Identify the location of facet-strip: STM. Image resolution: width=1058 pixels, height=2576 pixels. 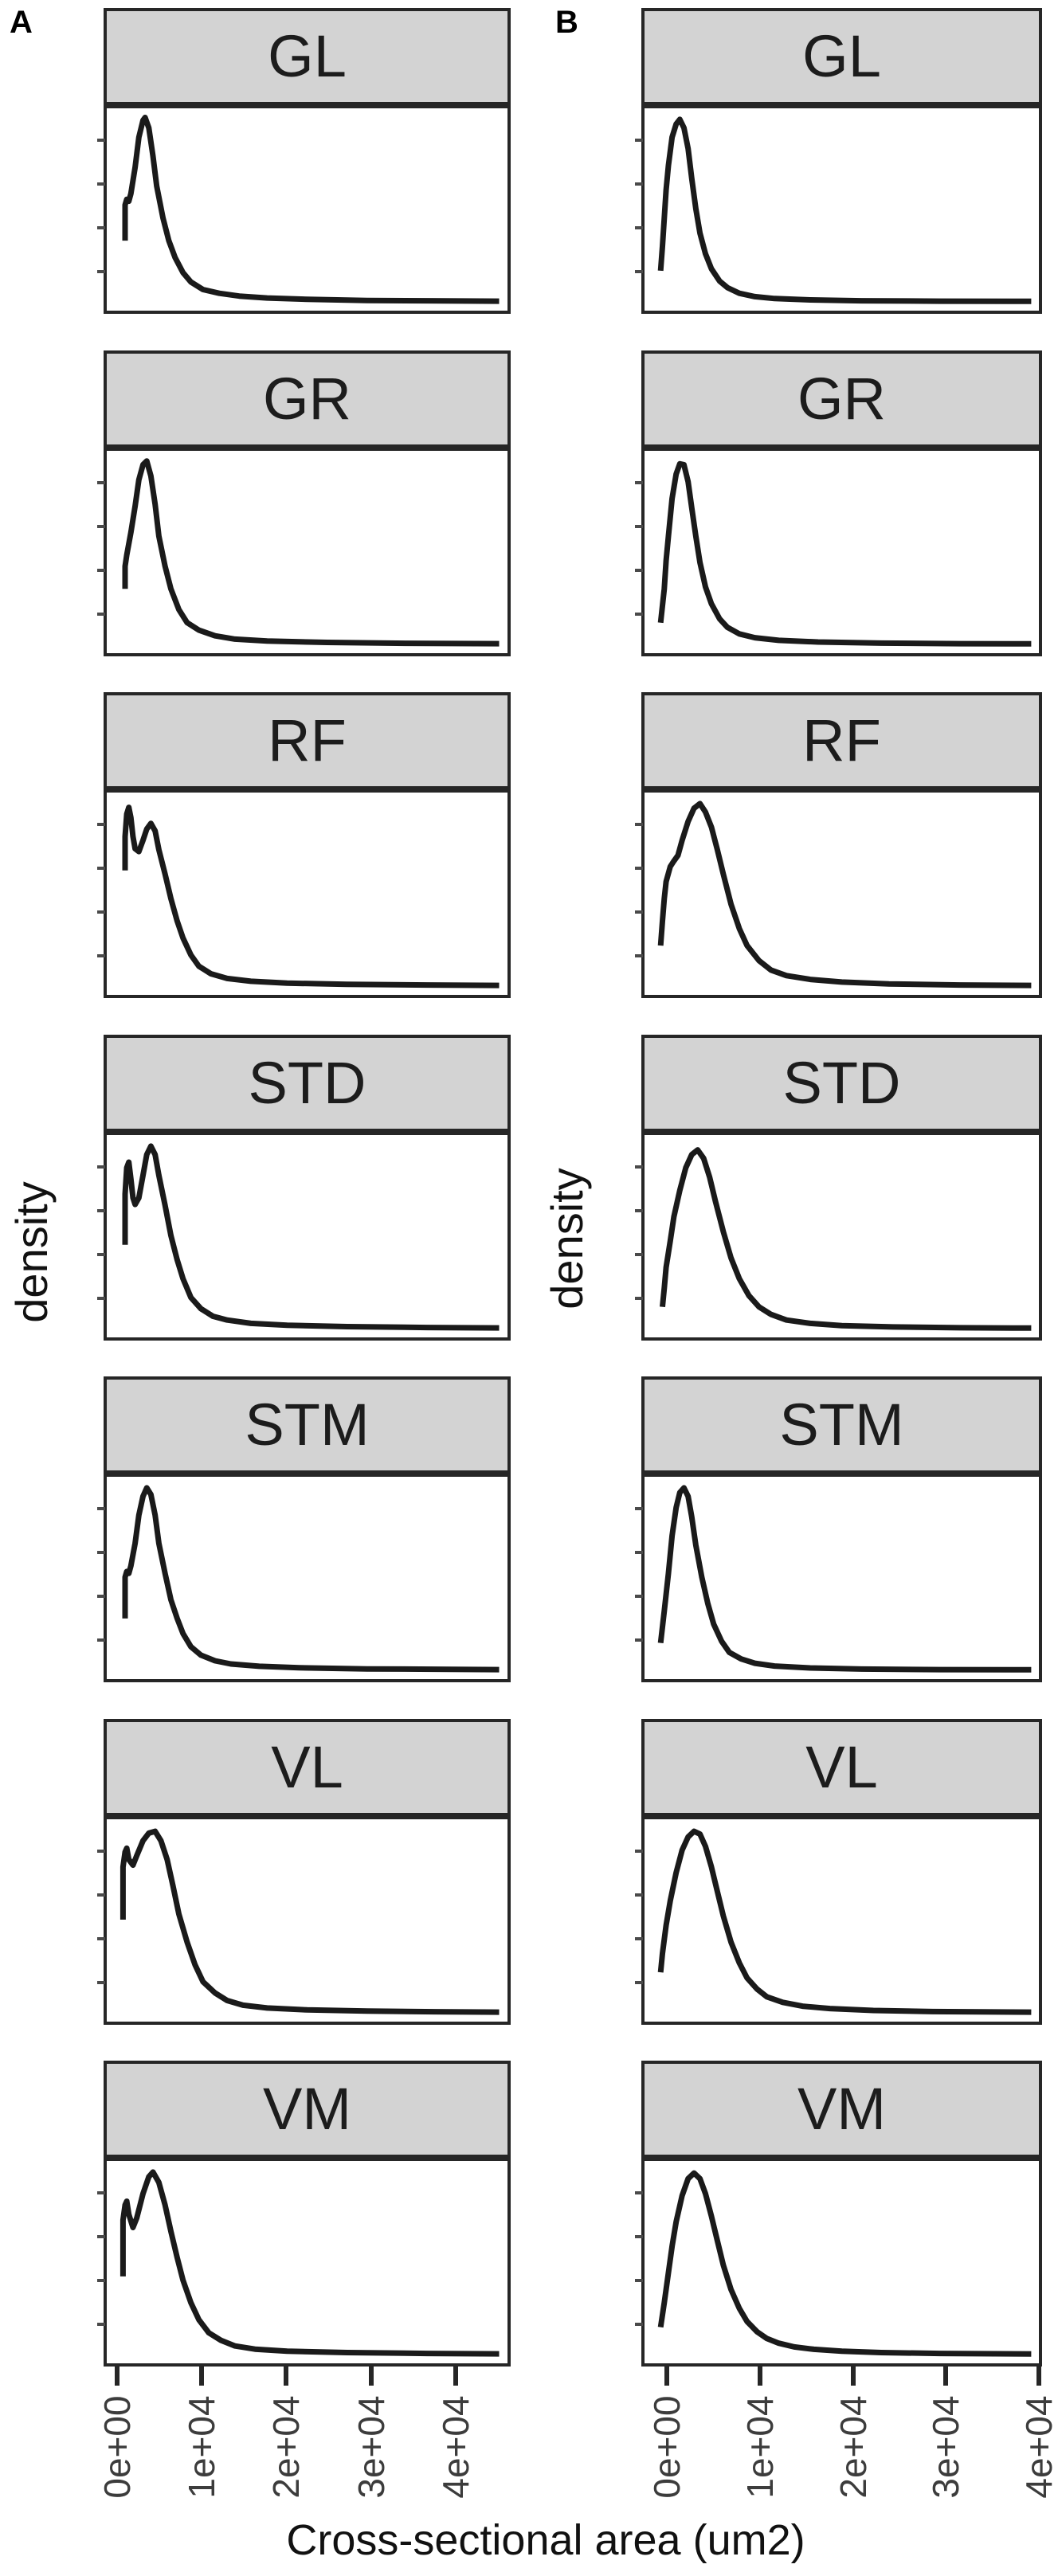
(307, 1426).